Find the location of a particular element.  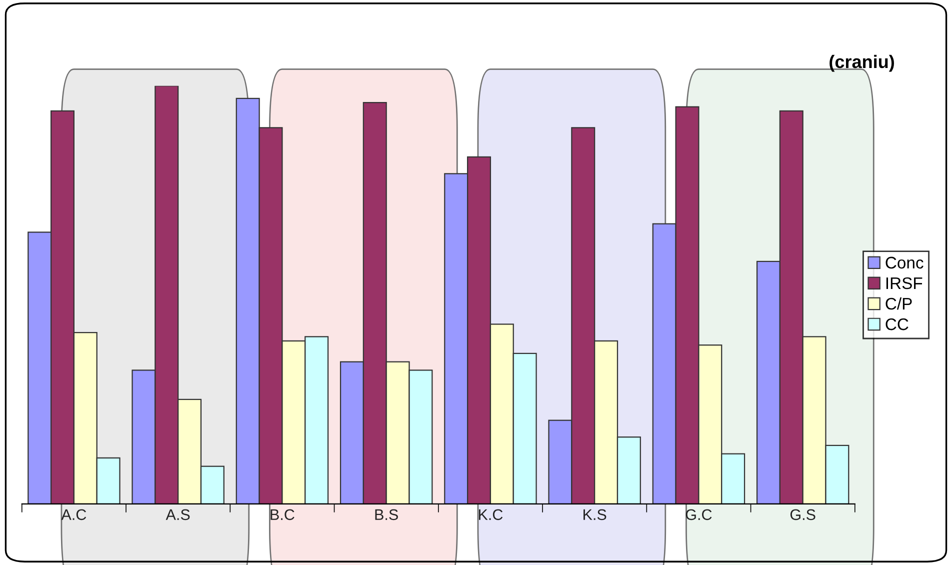

legend-label: C/P is located at coordinates (899, 303).